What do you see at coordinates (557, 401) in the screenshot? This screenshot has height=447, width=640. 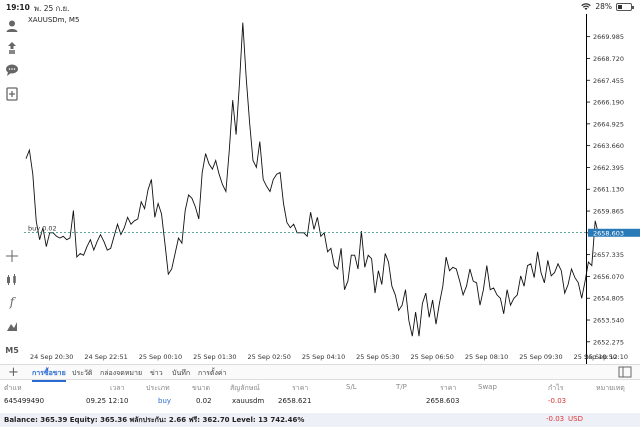 I see `profit: -0.03` at bounding box center [557, 401].